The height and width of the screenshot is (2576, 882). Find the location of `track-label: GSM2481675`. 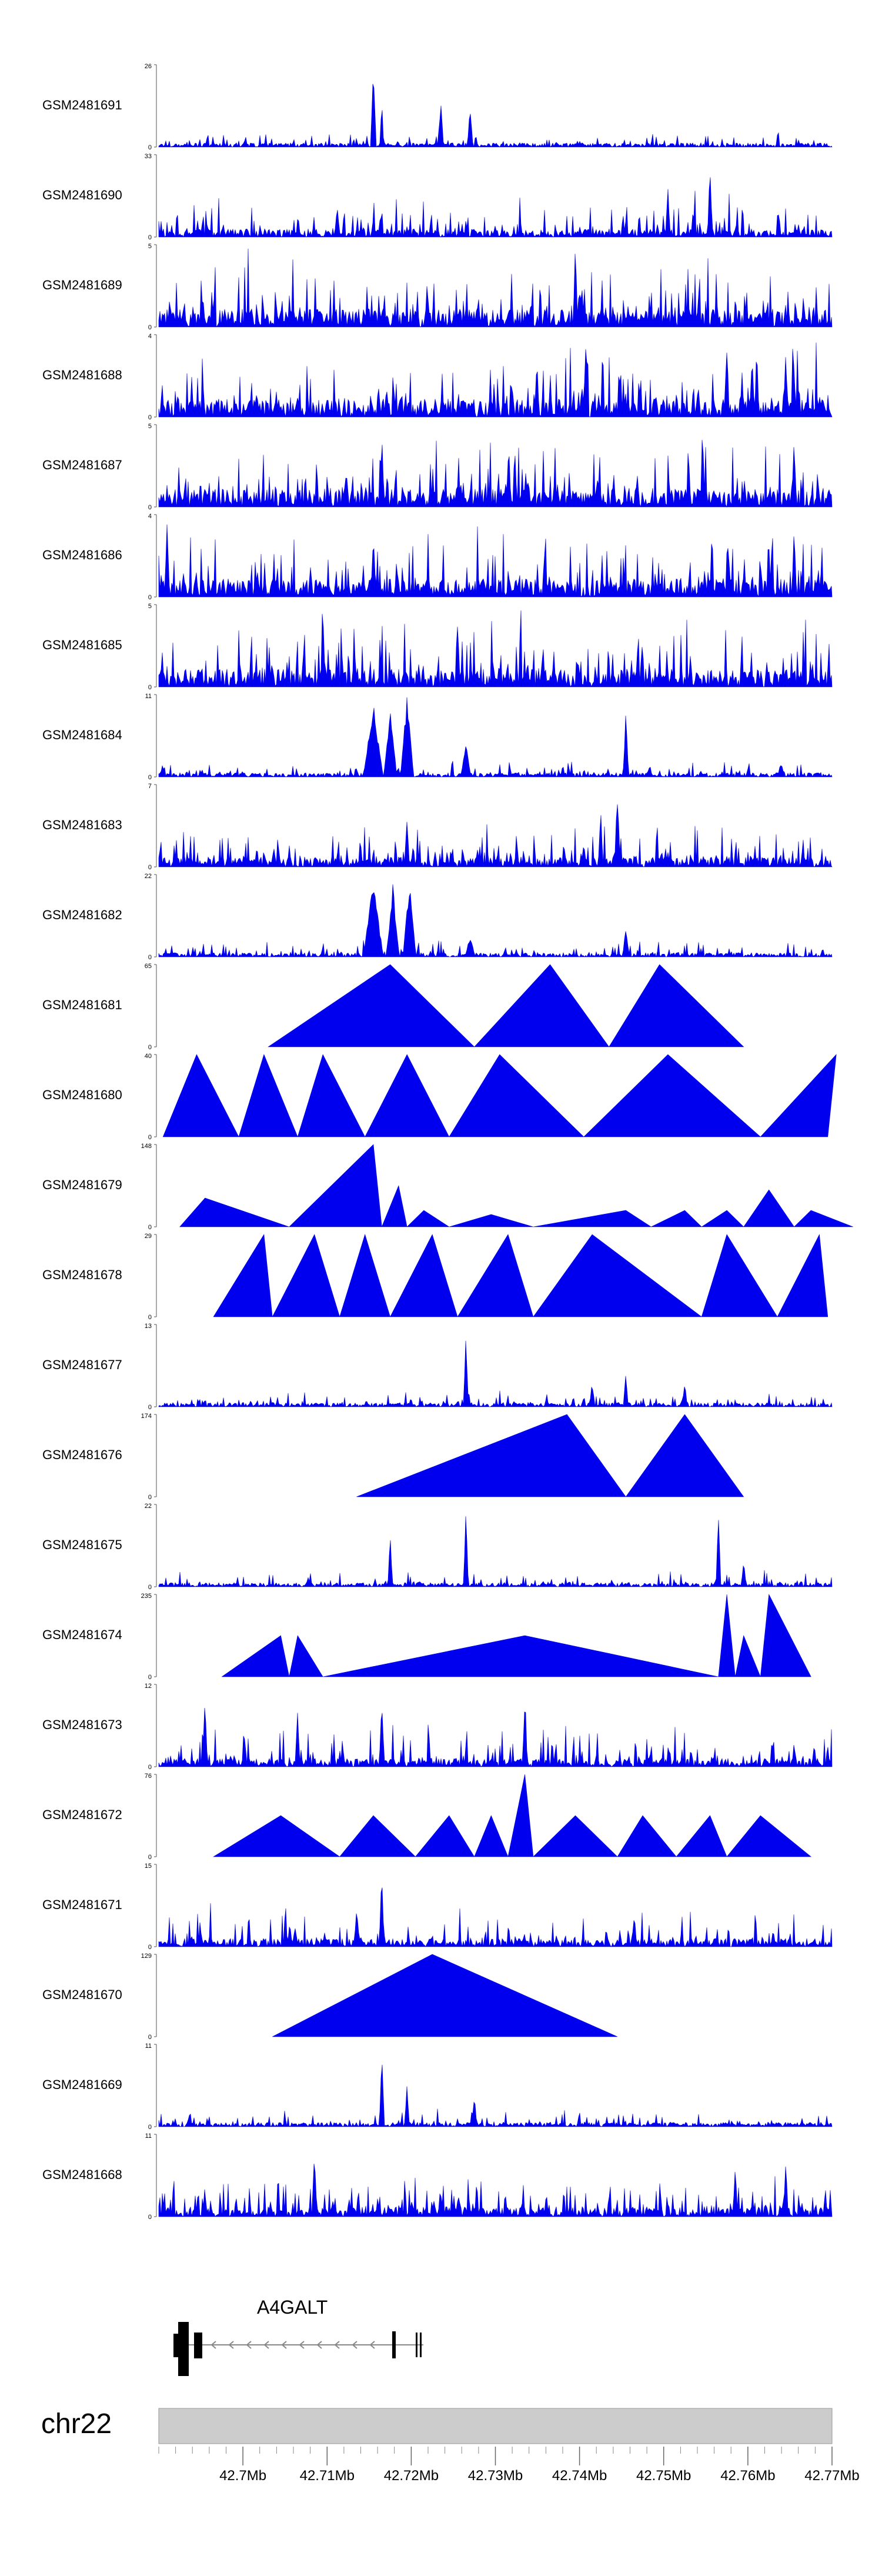

track-label: GSM2481675 is located at coordinates (82, 1544).